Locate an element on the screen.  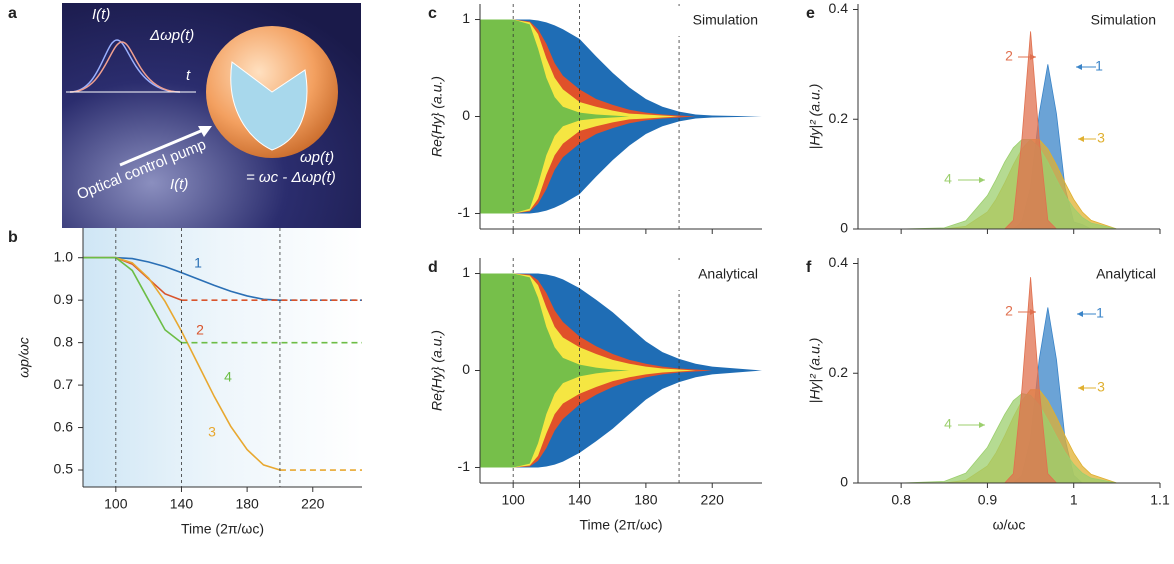
x-axis-label: ω/ωc is located at coordinates (1009, 525).